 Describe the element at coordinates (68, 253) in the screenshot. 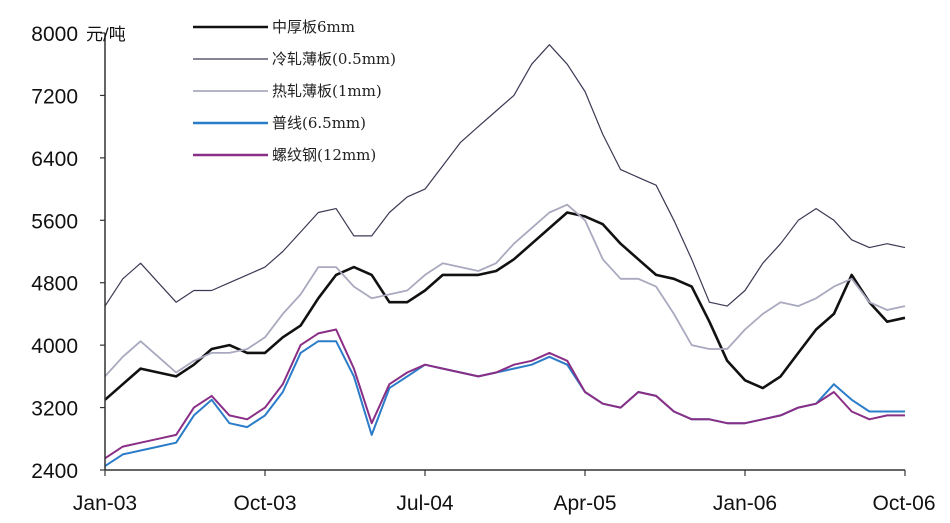

I see `y-ticks: 8000 7200 6400 5600 4800 4000 3200 2400` at that location.